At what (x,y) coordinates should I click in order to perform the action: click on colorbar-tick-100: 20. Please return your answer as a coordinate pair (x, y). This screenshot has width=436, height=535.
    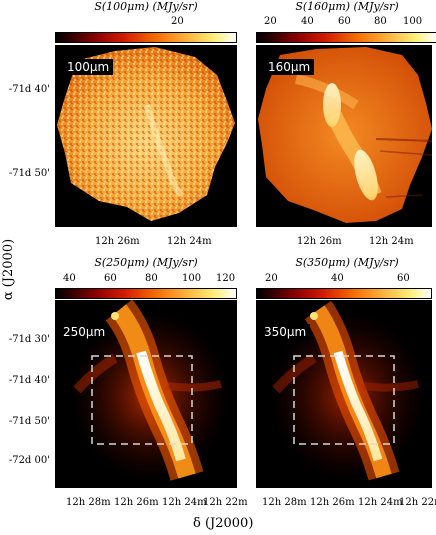
    Looking at the image, I should click on (177, 21).